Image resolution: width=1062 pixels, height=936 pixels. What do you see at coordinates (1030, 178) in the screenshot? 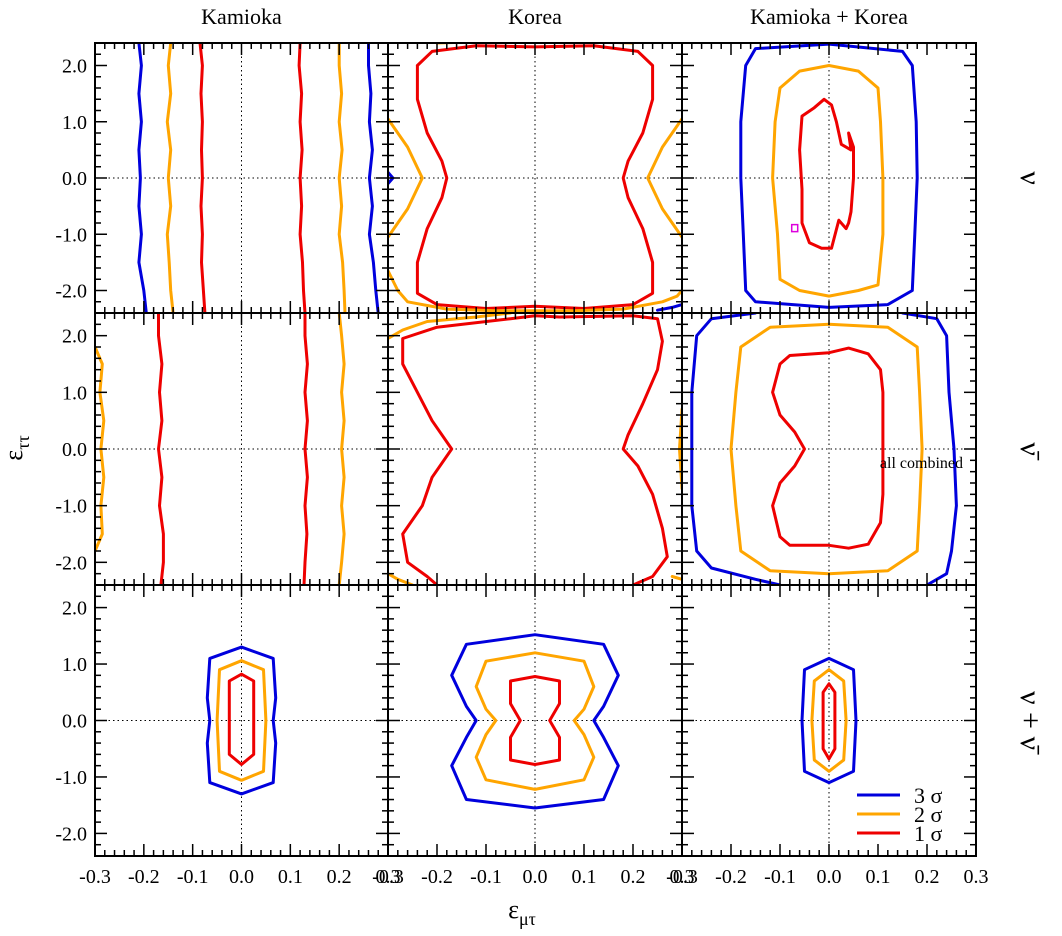
I see `row-label-nu: ν` at bounding box center [1030, 178].